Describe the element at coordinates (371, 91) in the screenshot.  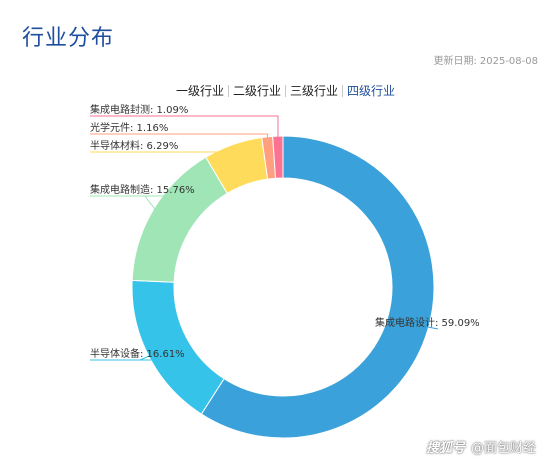
I see `tab-level-4: 四级行业` at that location.